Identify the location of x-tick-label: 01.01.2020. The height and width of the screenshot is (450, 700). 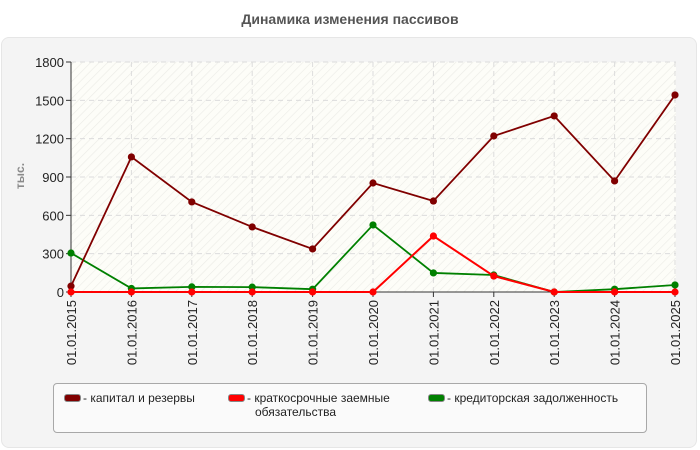
(373, 332).